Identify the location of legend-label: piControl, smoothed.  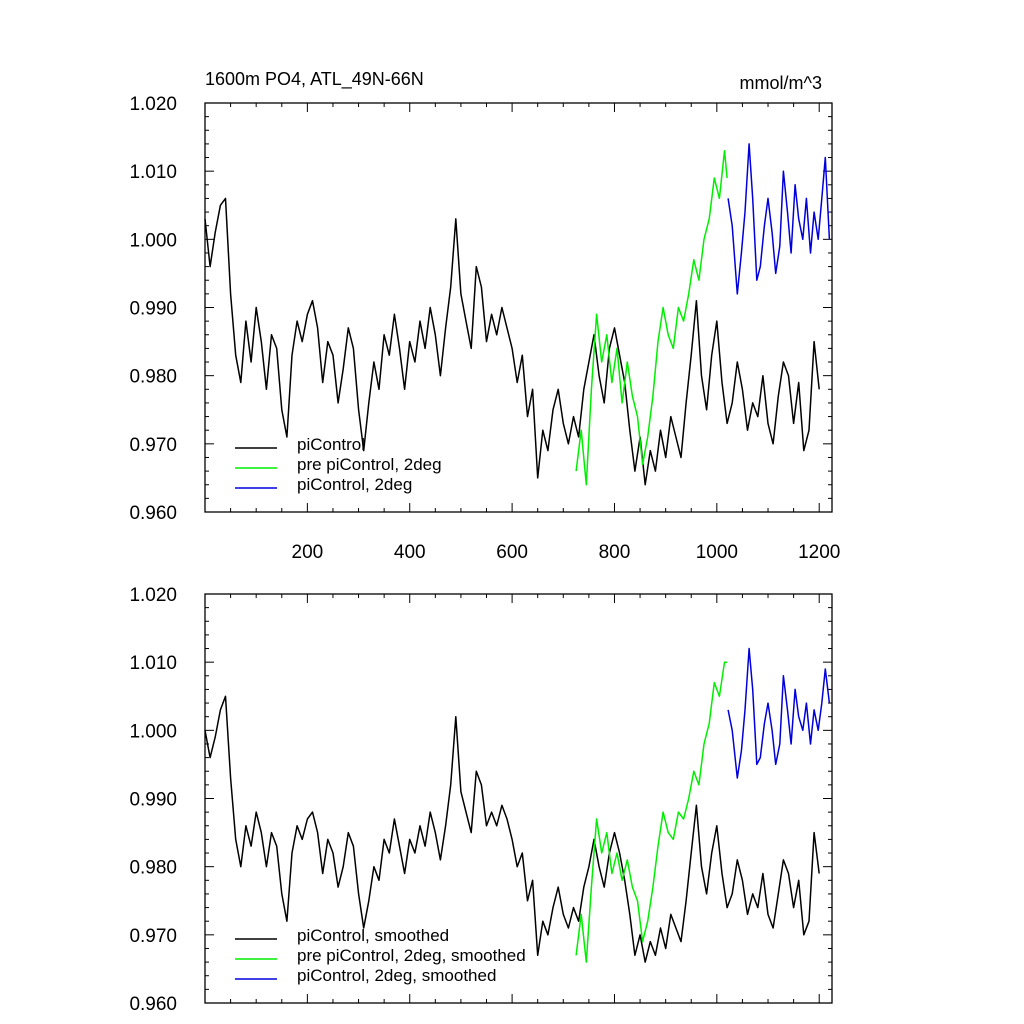
(373, 935).